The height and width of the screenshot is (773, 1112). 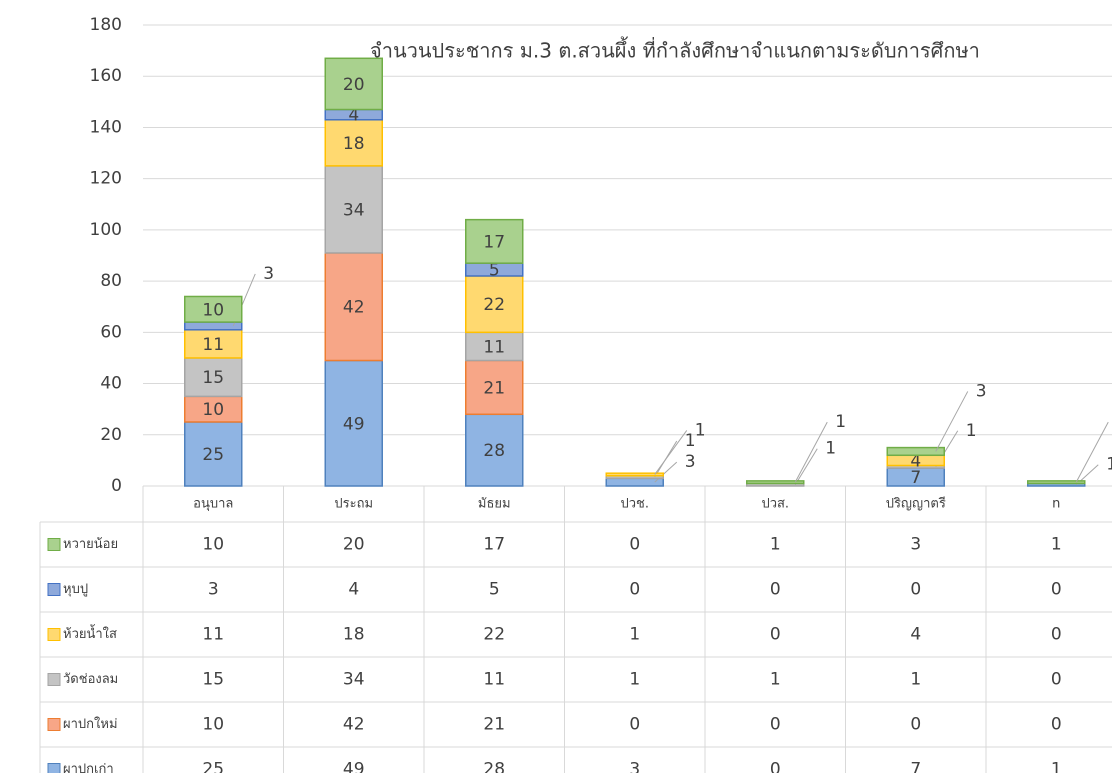 What do you see at coordinates (111, 281) in the screenshot?
I see `y-tick-label: 80` at bounding box center [111, 281].